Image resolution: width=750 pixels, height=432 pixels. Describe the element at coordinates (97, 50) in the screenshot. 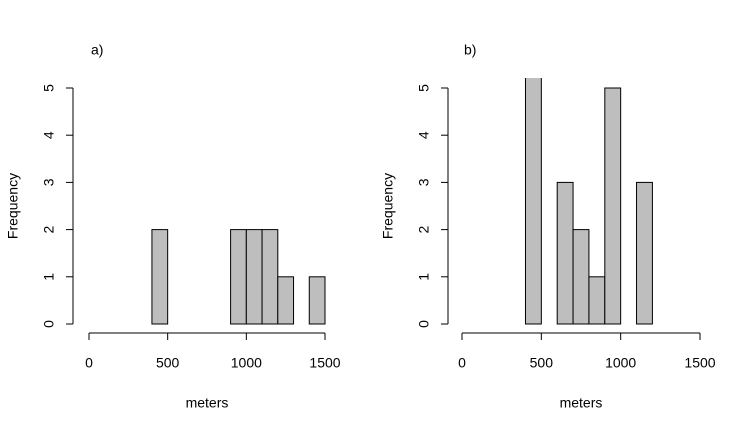

I see `panel-title: a)` at that location.